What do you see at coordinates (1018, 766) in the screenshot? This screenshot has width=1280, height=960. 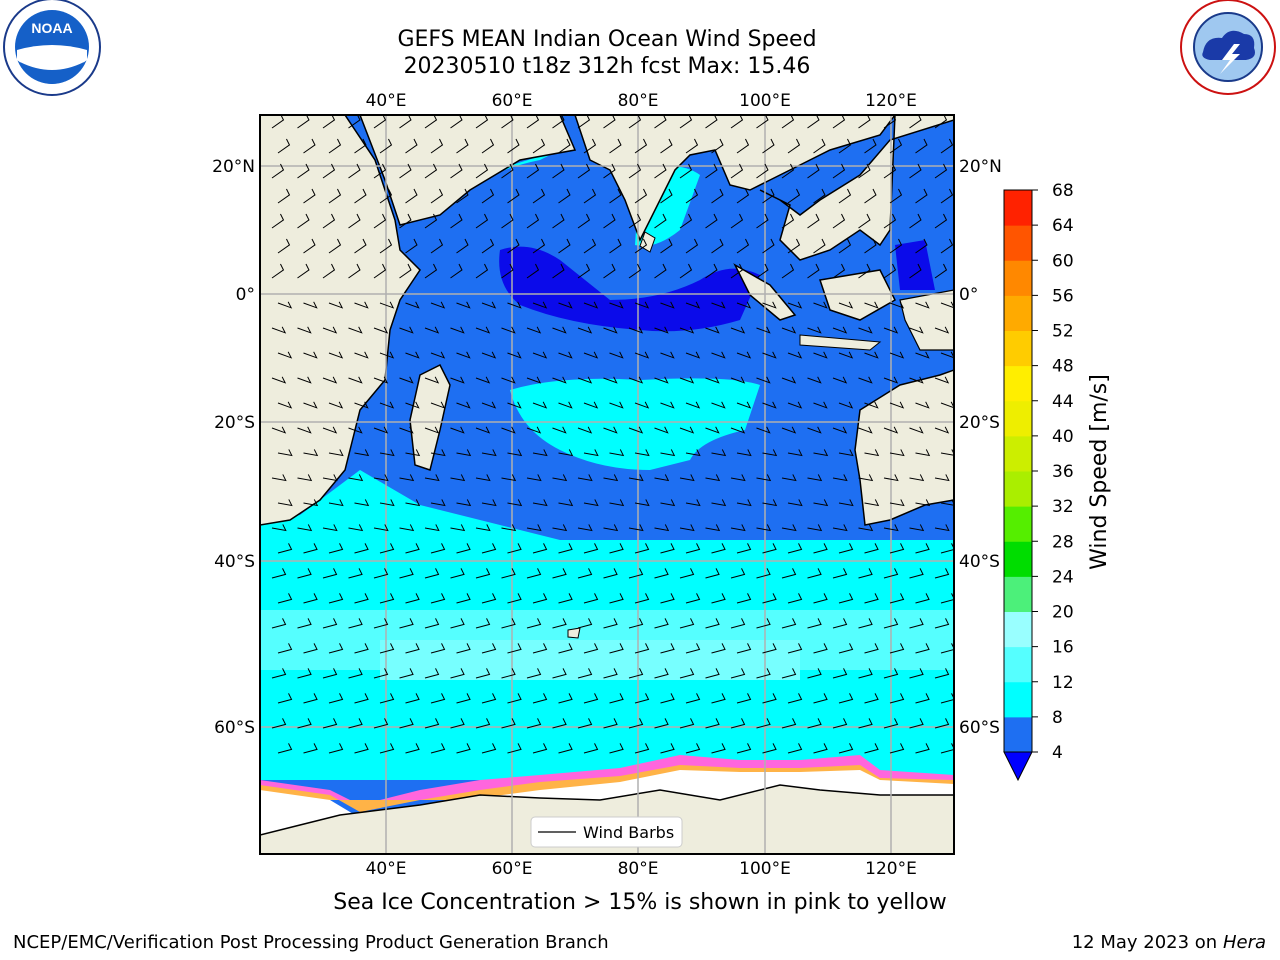 I see `colorbar-under-arrow` at bounding box center [1018, 766].